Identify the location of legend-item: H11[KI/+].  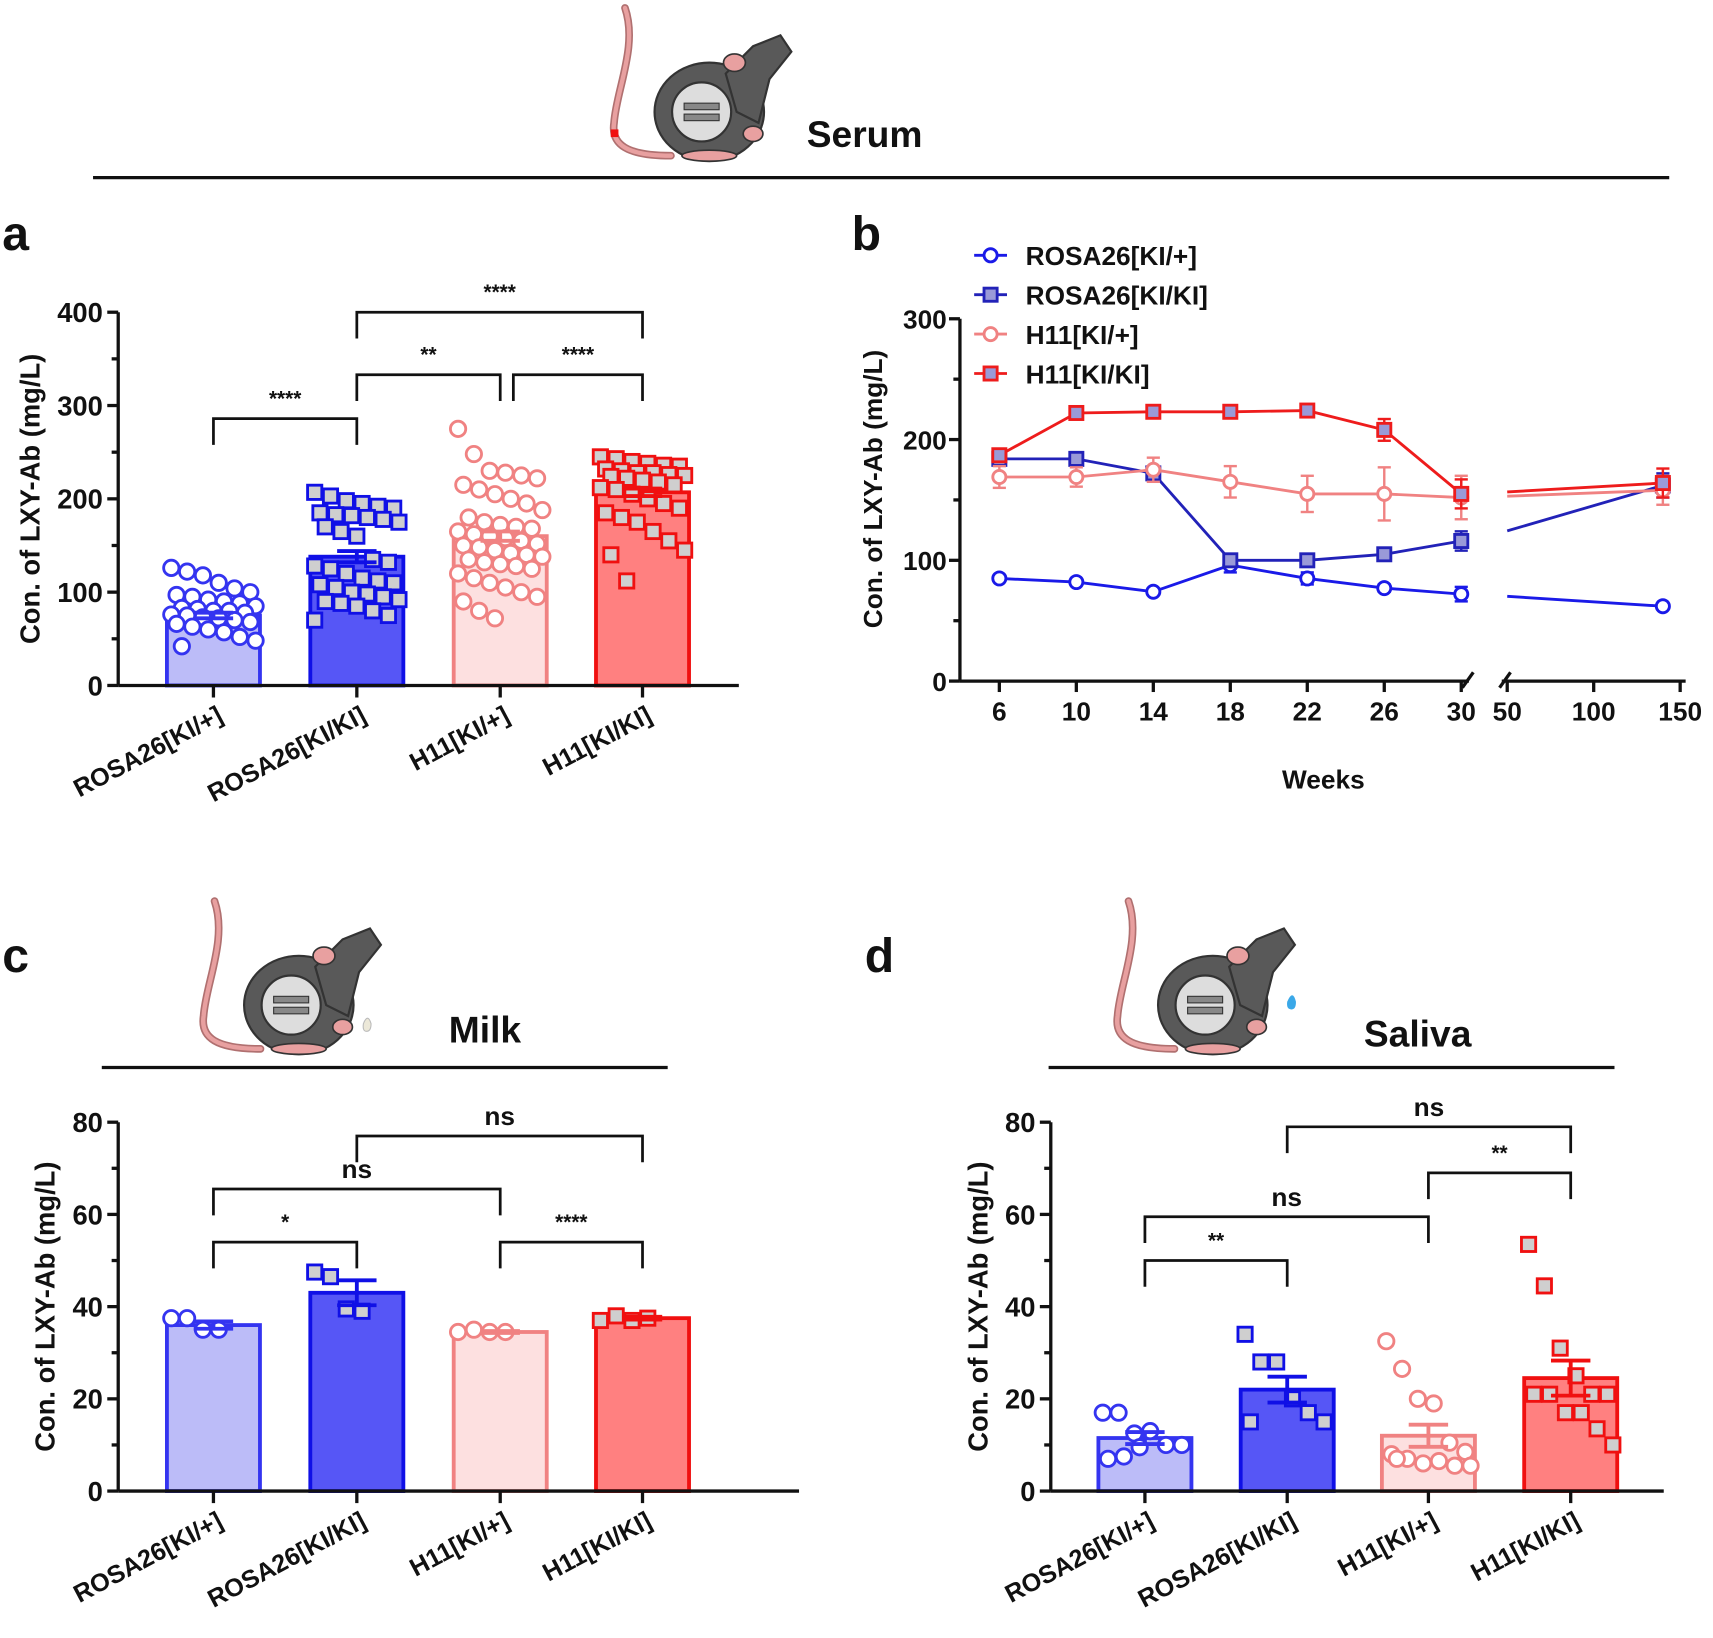
(1056, 335).